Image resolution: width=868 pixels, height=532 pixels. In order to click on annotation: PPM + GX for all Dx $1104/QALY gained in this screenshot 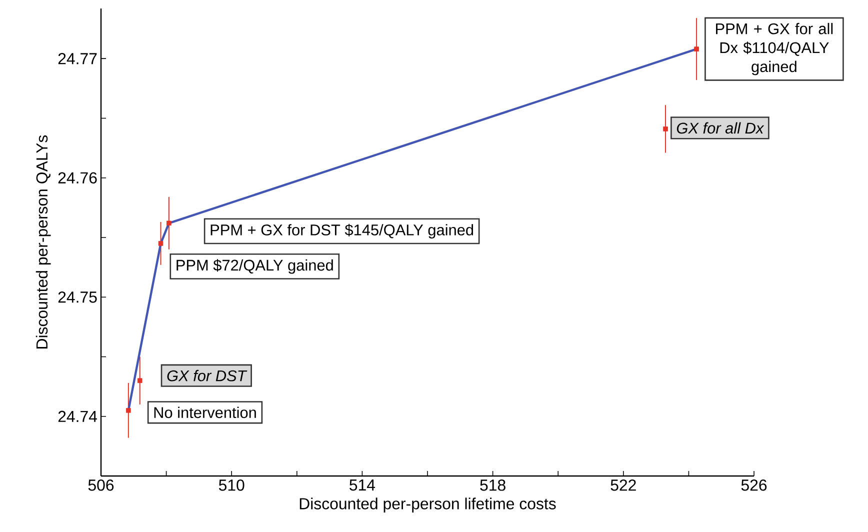, I will do `click(774, 49)`.